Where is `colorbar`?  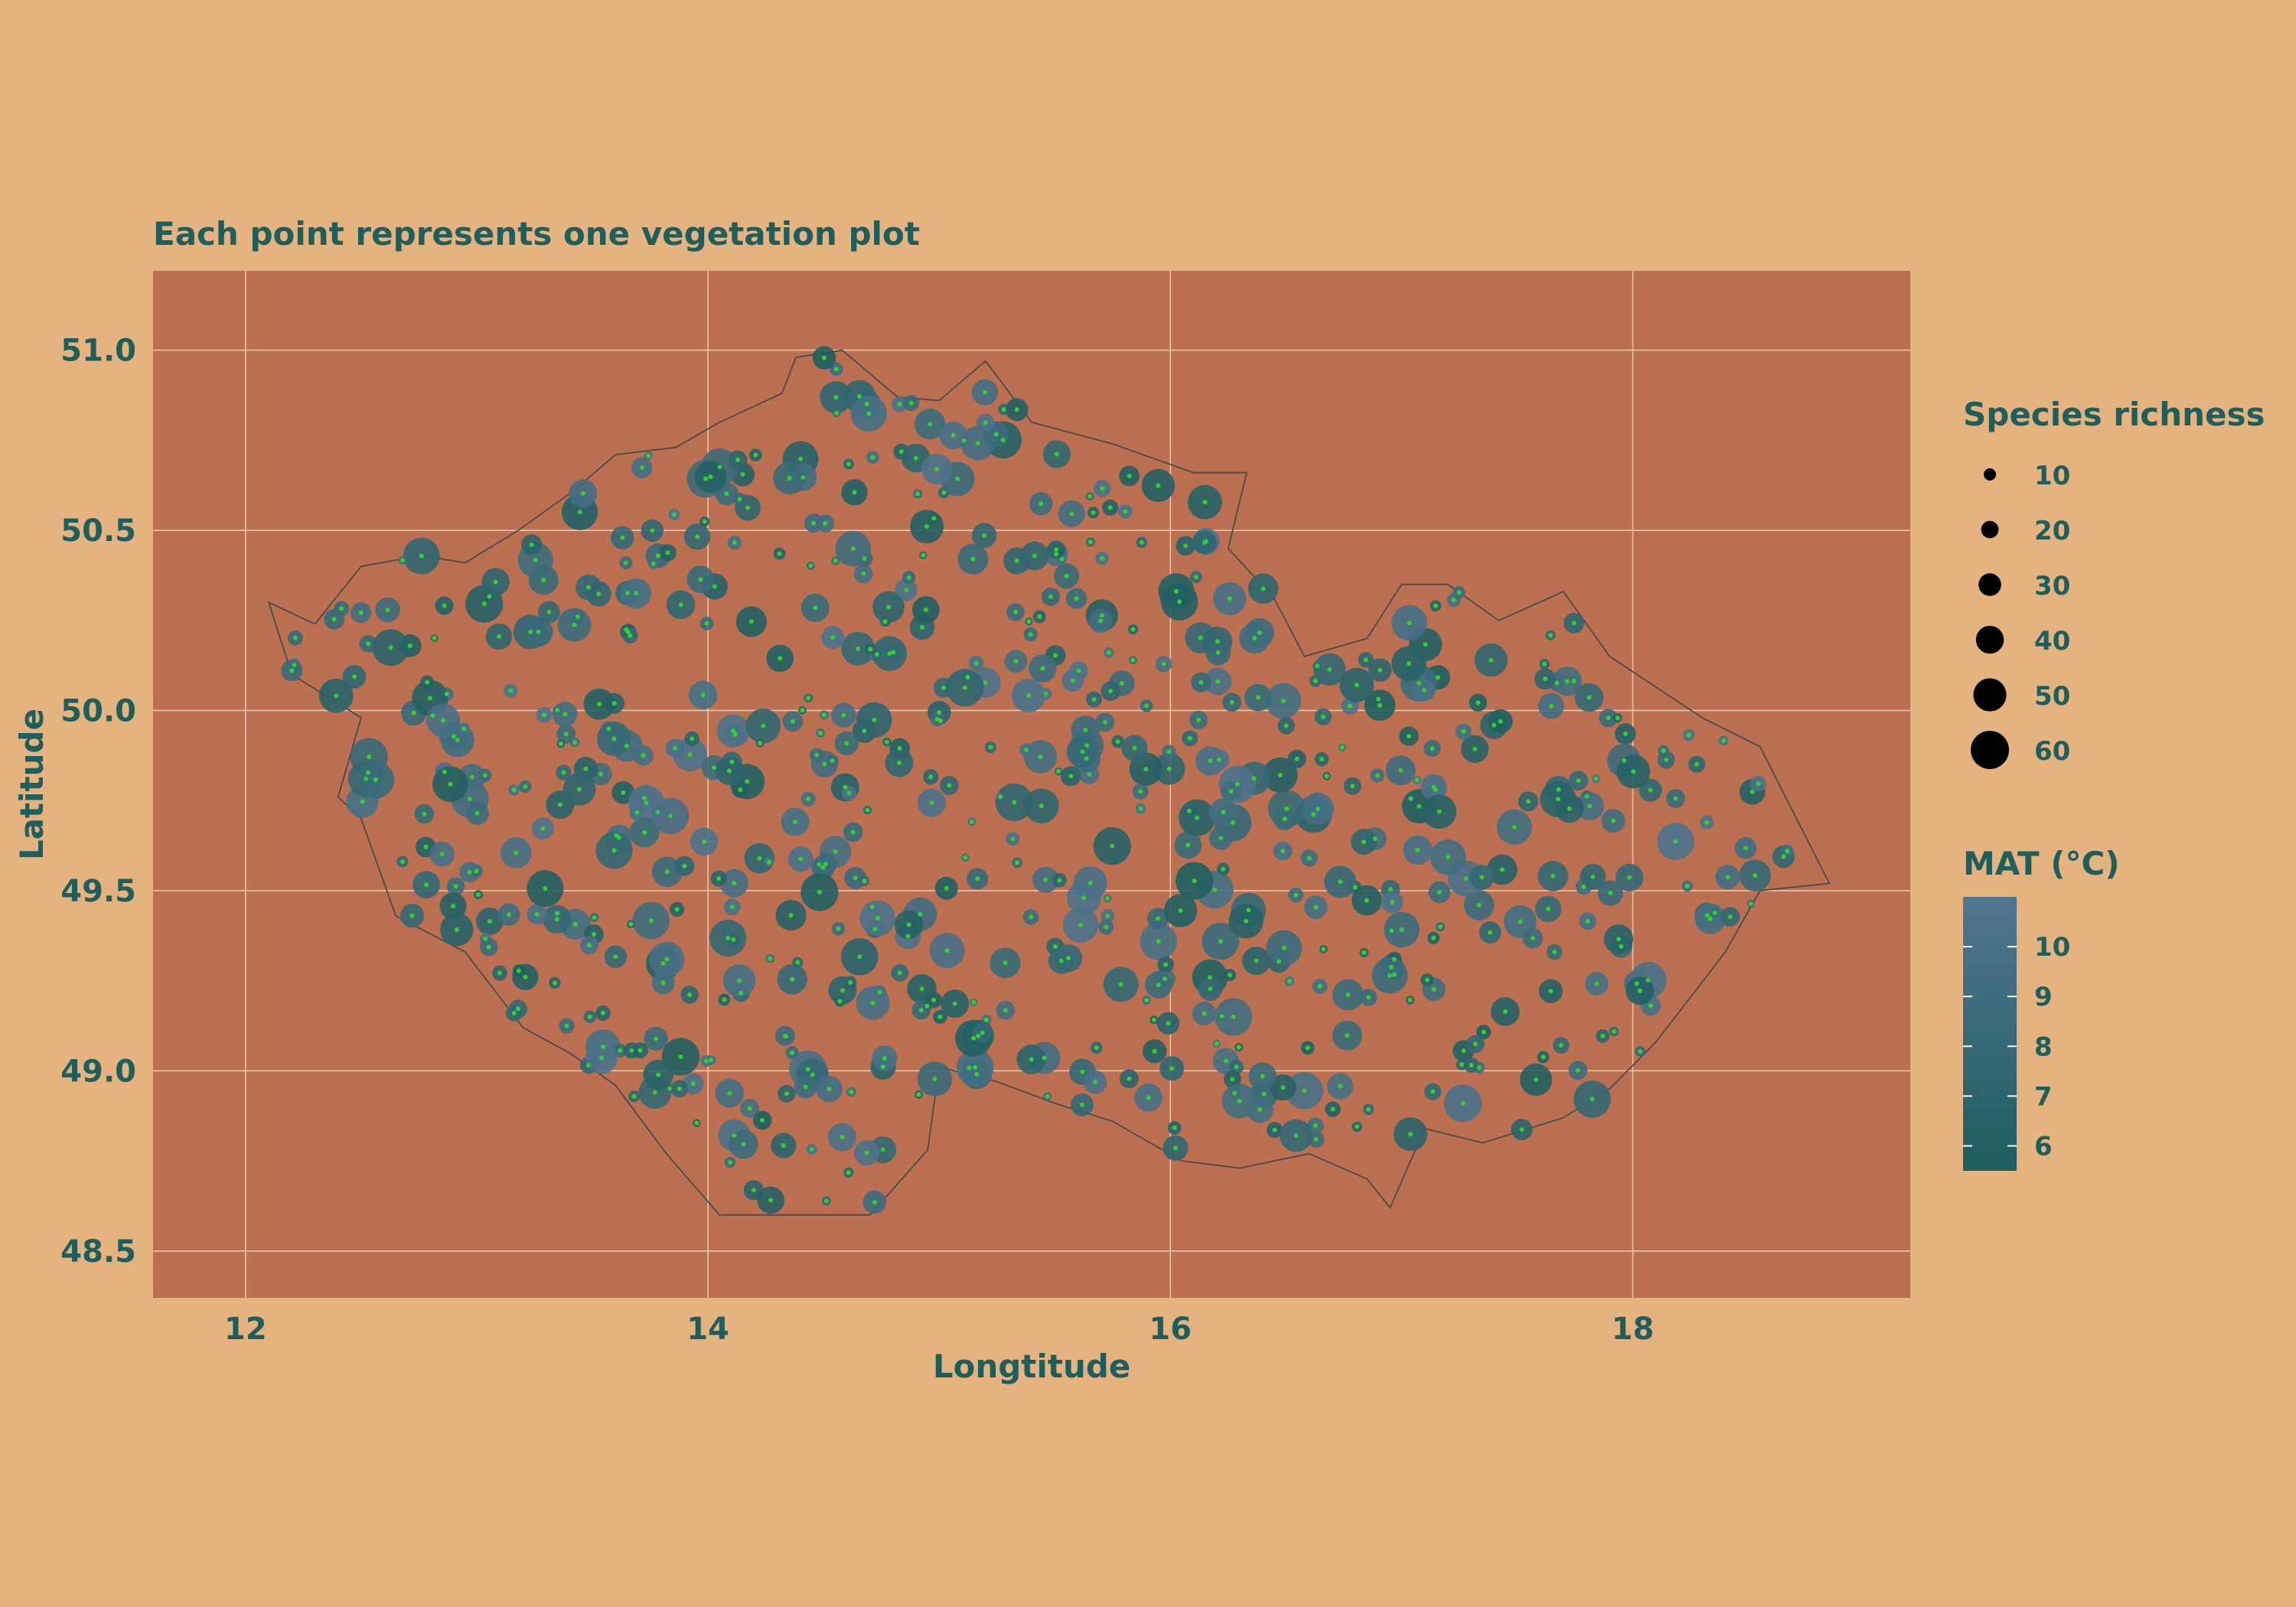 colorbar is located at coordinates (1990, 1034).